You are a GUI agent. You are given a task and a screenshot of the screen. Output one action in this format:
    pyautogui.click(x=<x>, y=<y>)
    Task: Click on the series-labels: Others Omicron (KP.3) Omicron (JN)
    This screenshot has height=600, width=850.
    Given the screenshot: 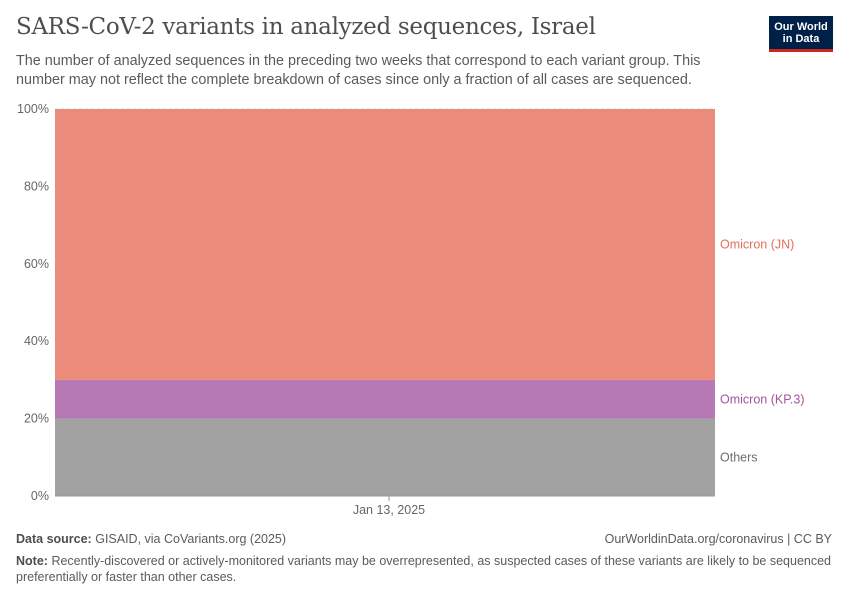 What is the action you would take?
    pyautogui.click(x=762, y=350)
    